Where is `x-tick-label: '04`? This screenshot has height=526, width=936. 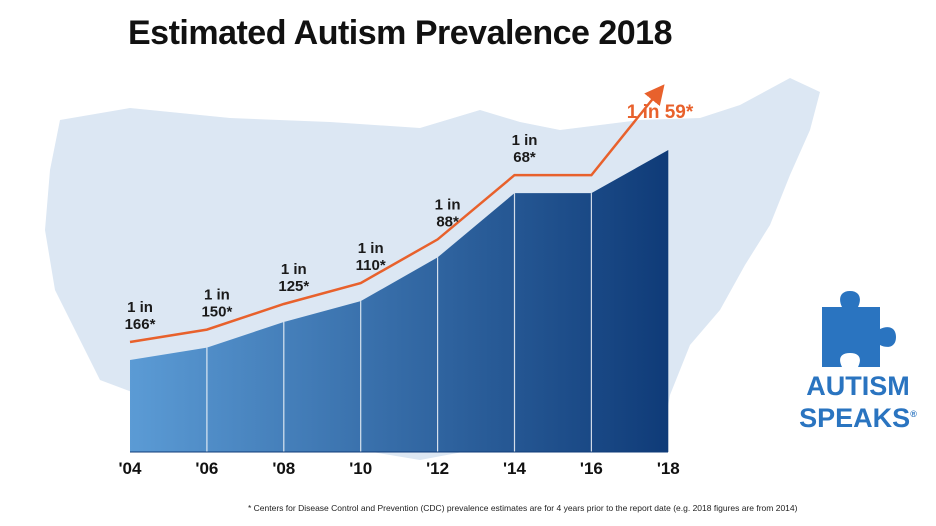 x-tick-label: '04 is located at coordinates (130, 468).